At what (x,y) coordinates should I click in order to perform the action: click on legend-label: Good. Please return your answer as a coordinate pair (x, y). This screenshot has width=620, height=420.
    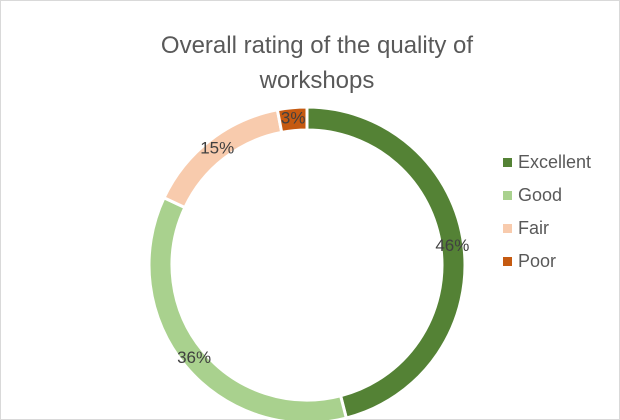
    Looking at the image, I should click on (540, 195).